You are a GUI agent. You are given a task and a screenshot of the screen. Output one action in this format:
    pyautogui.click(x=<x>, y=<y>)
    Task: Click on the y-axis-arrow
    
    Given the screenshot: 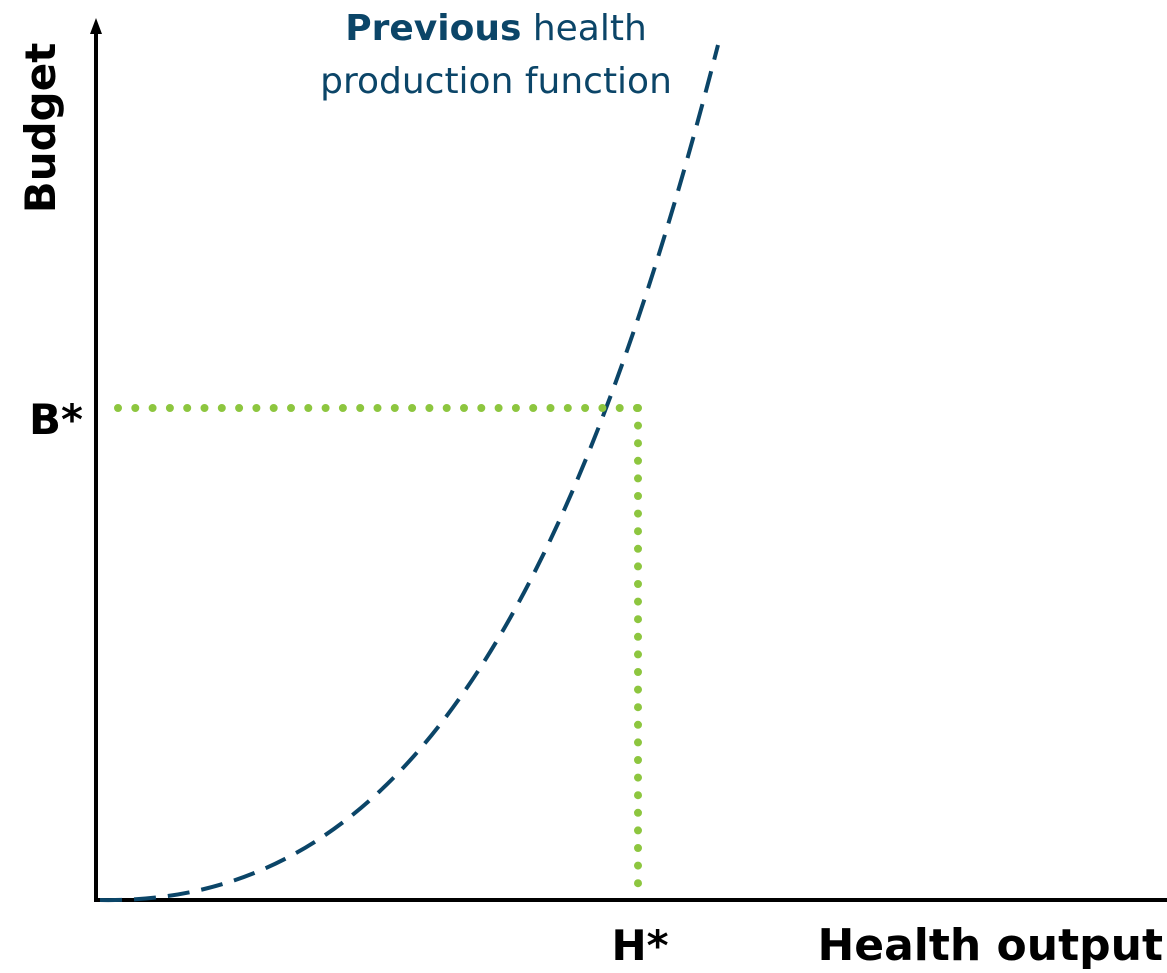 What is the action you would take?
    pyautogui.click(x=96, y=26)
    